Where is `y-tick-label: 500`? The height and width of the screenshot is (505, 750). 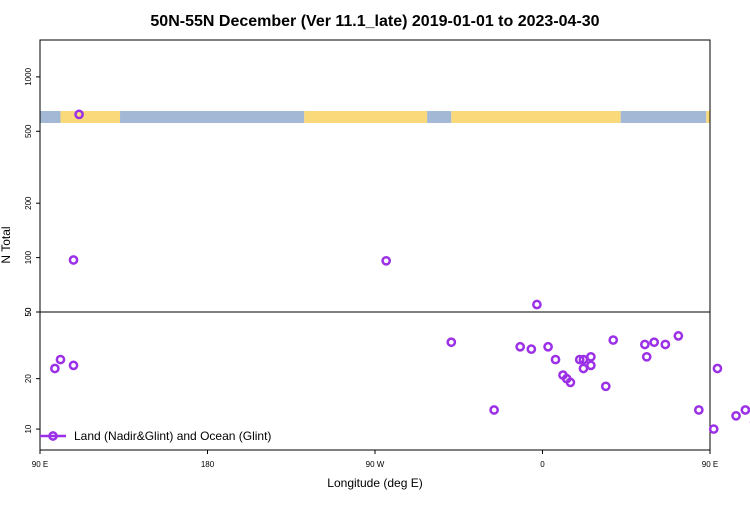 y-tick-label: 500 is located at coordinates (28, 131).